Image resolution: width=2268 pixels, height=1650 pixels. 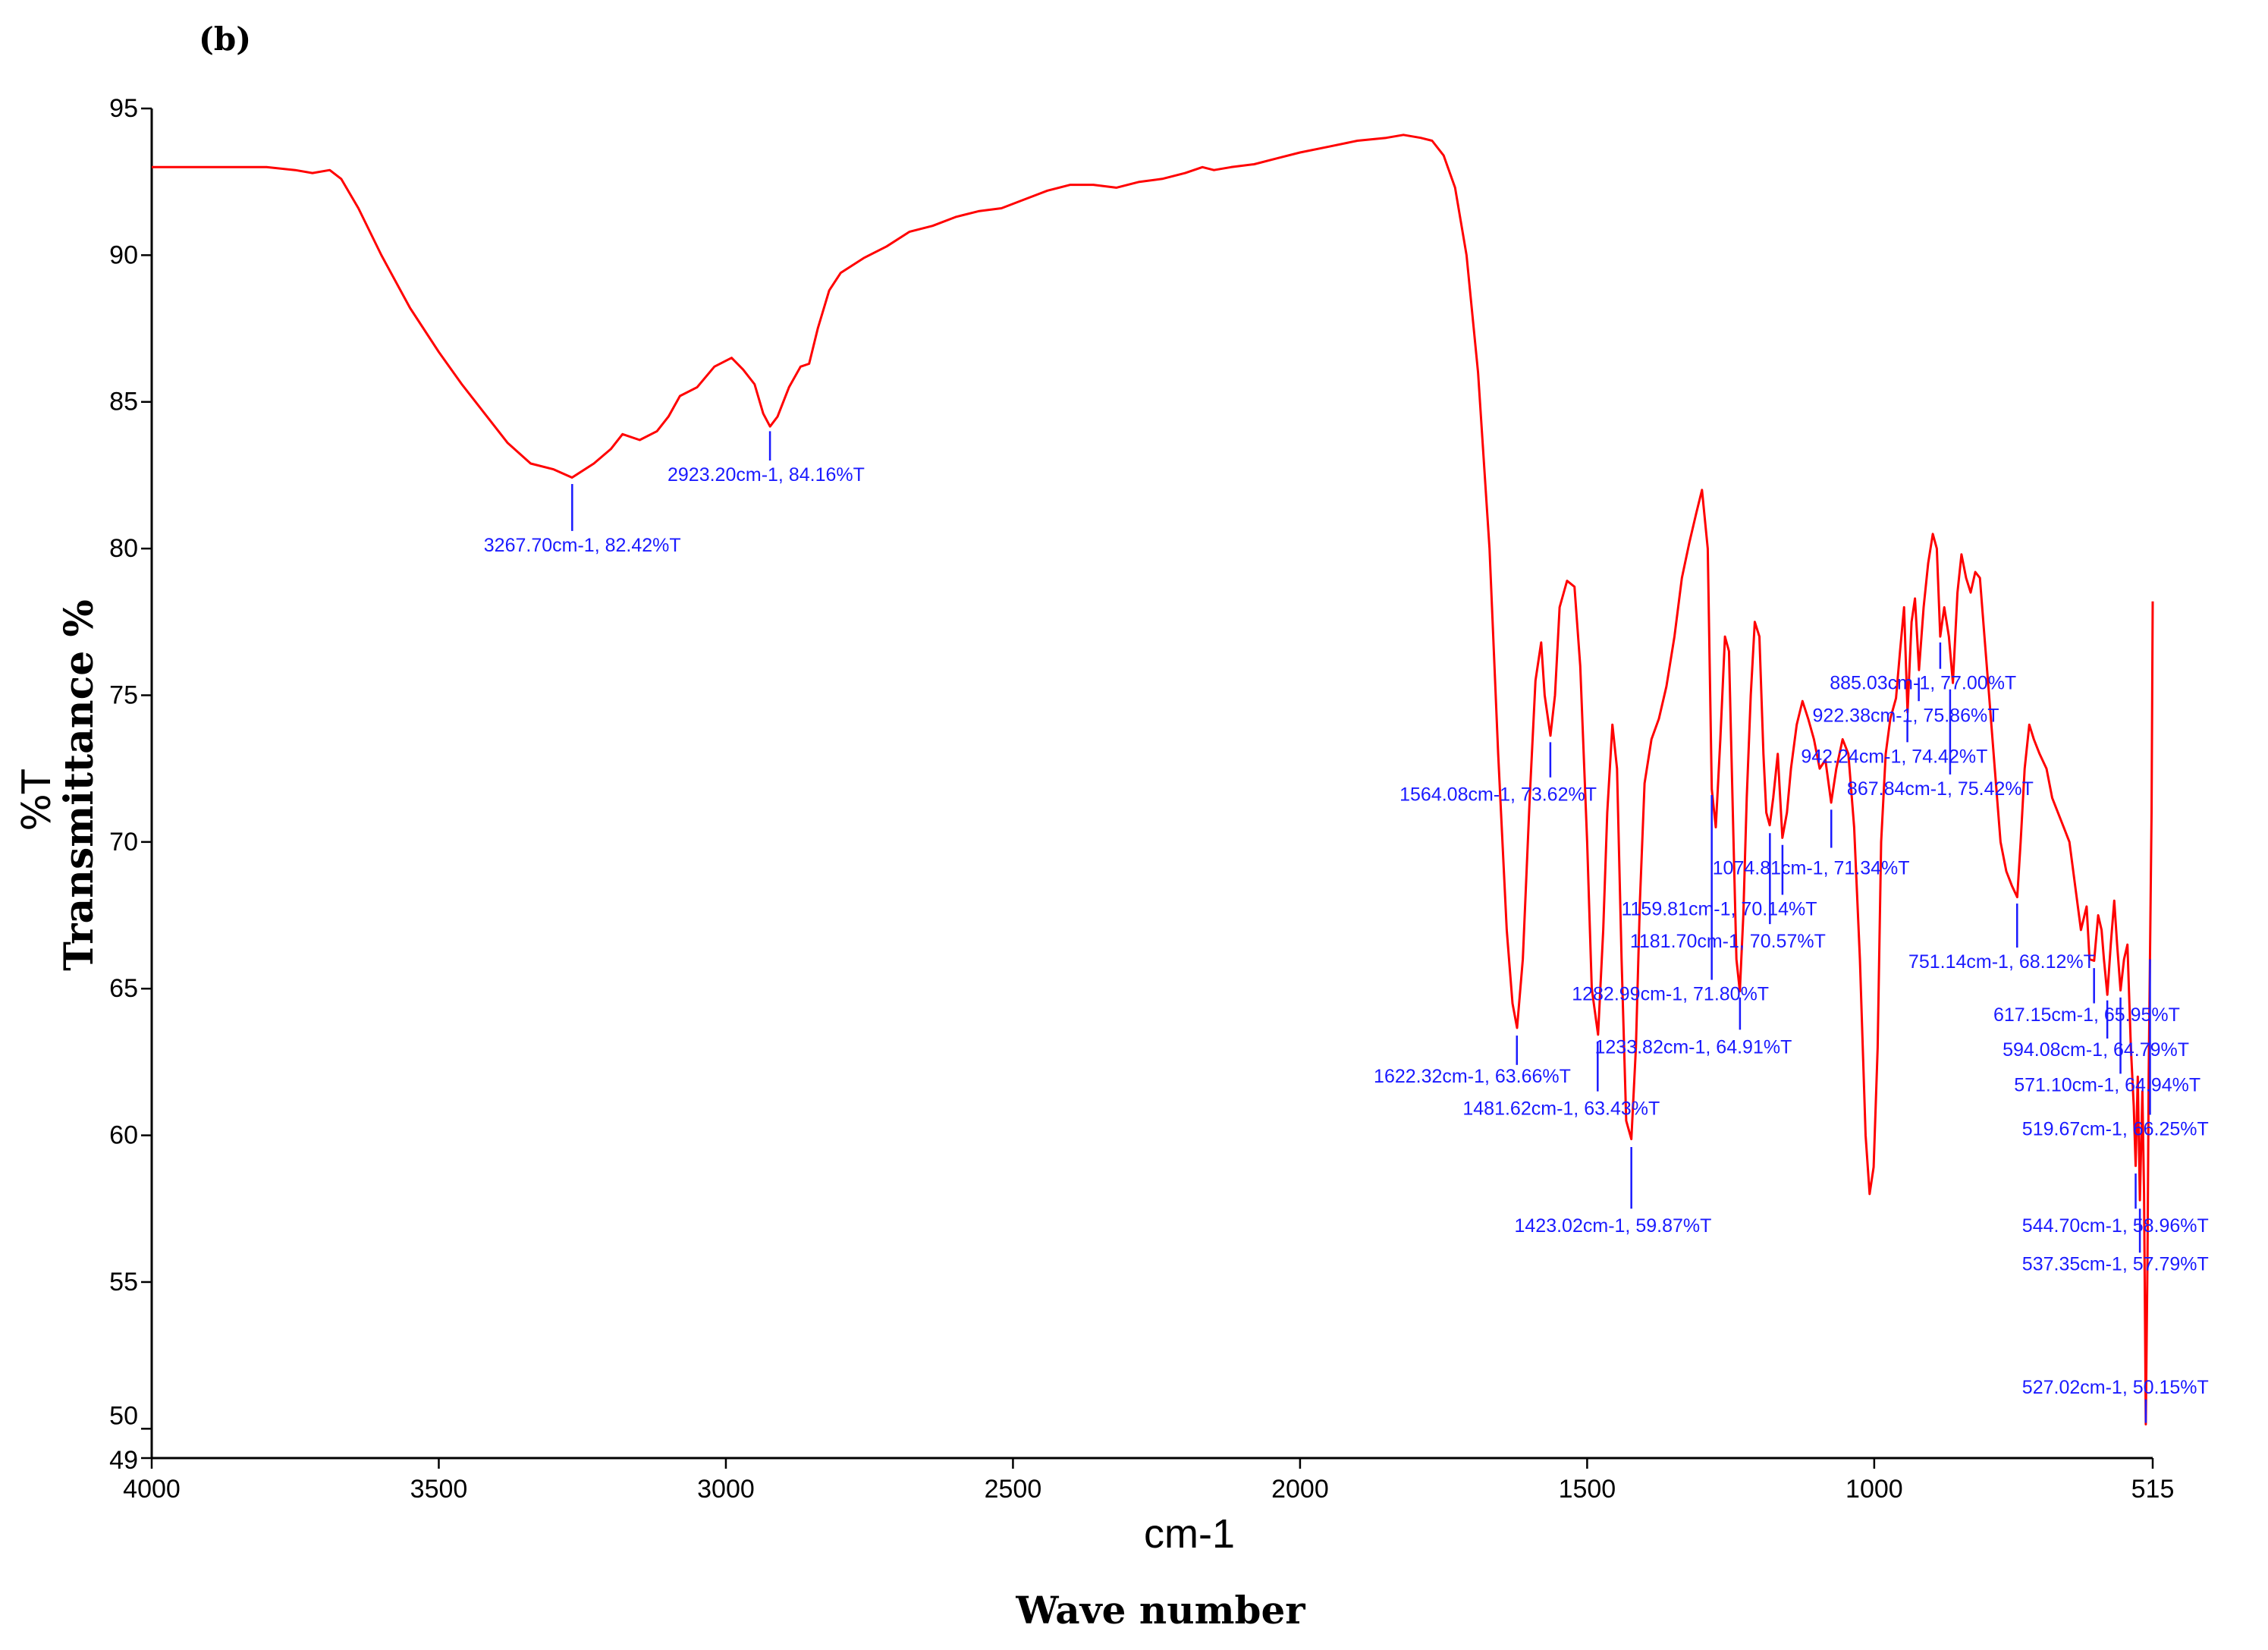 What do you see at coordinates (2086, 1015) in the screenshot?
I see `peak-label: 617.15cm-1, 65.95%T` at bounding box center [2086, 1015].